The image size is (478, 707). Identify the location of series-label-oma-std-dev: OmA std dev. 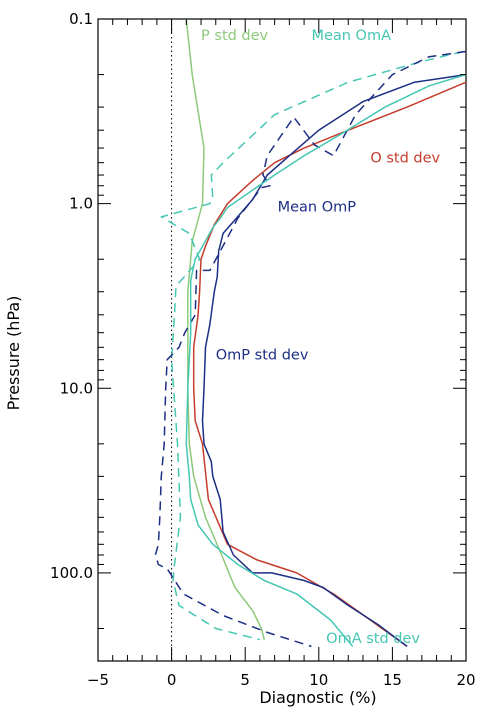
(373, 639).